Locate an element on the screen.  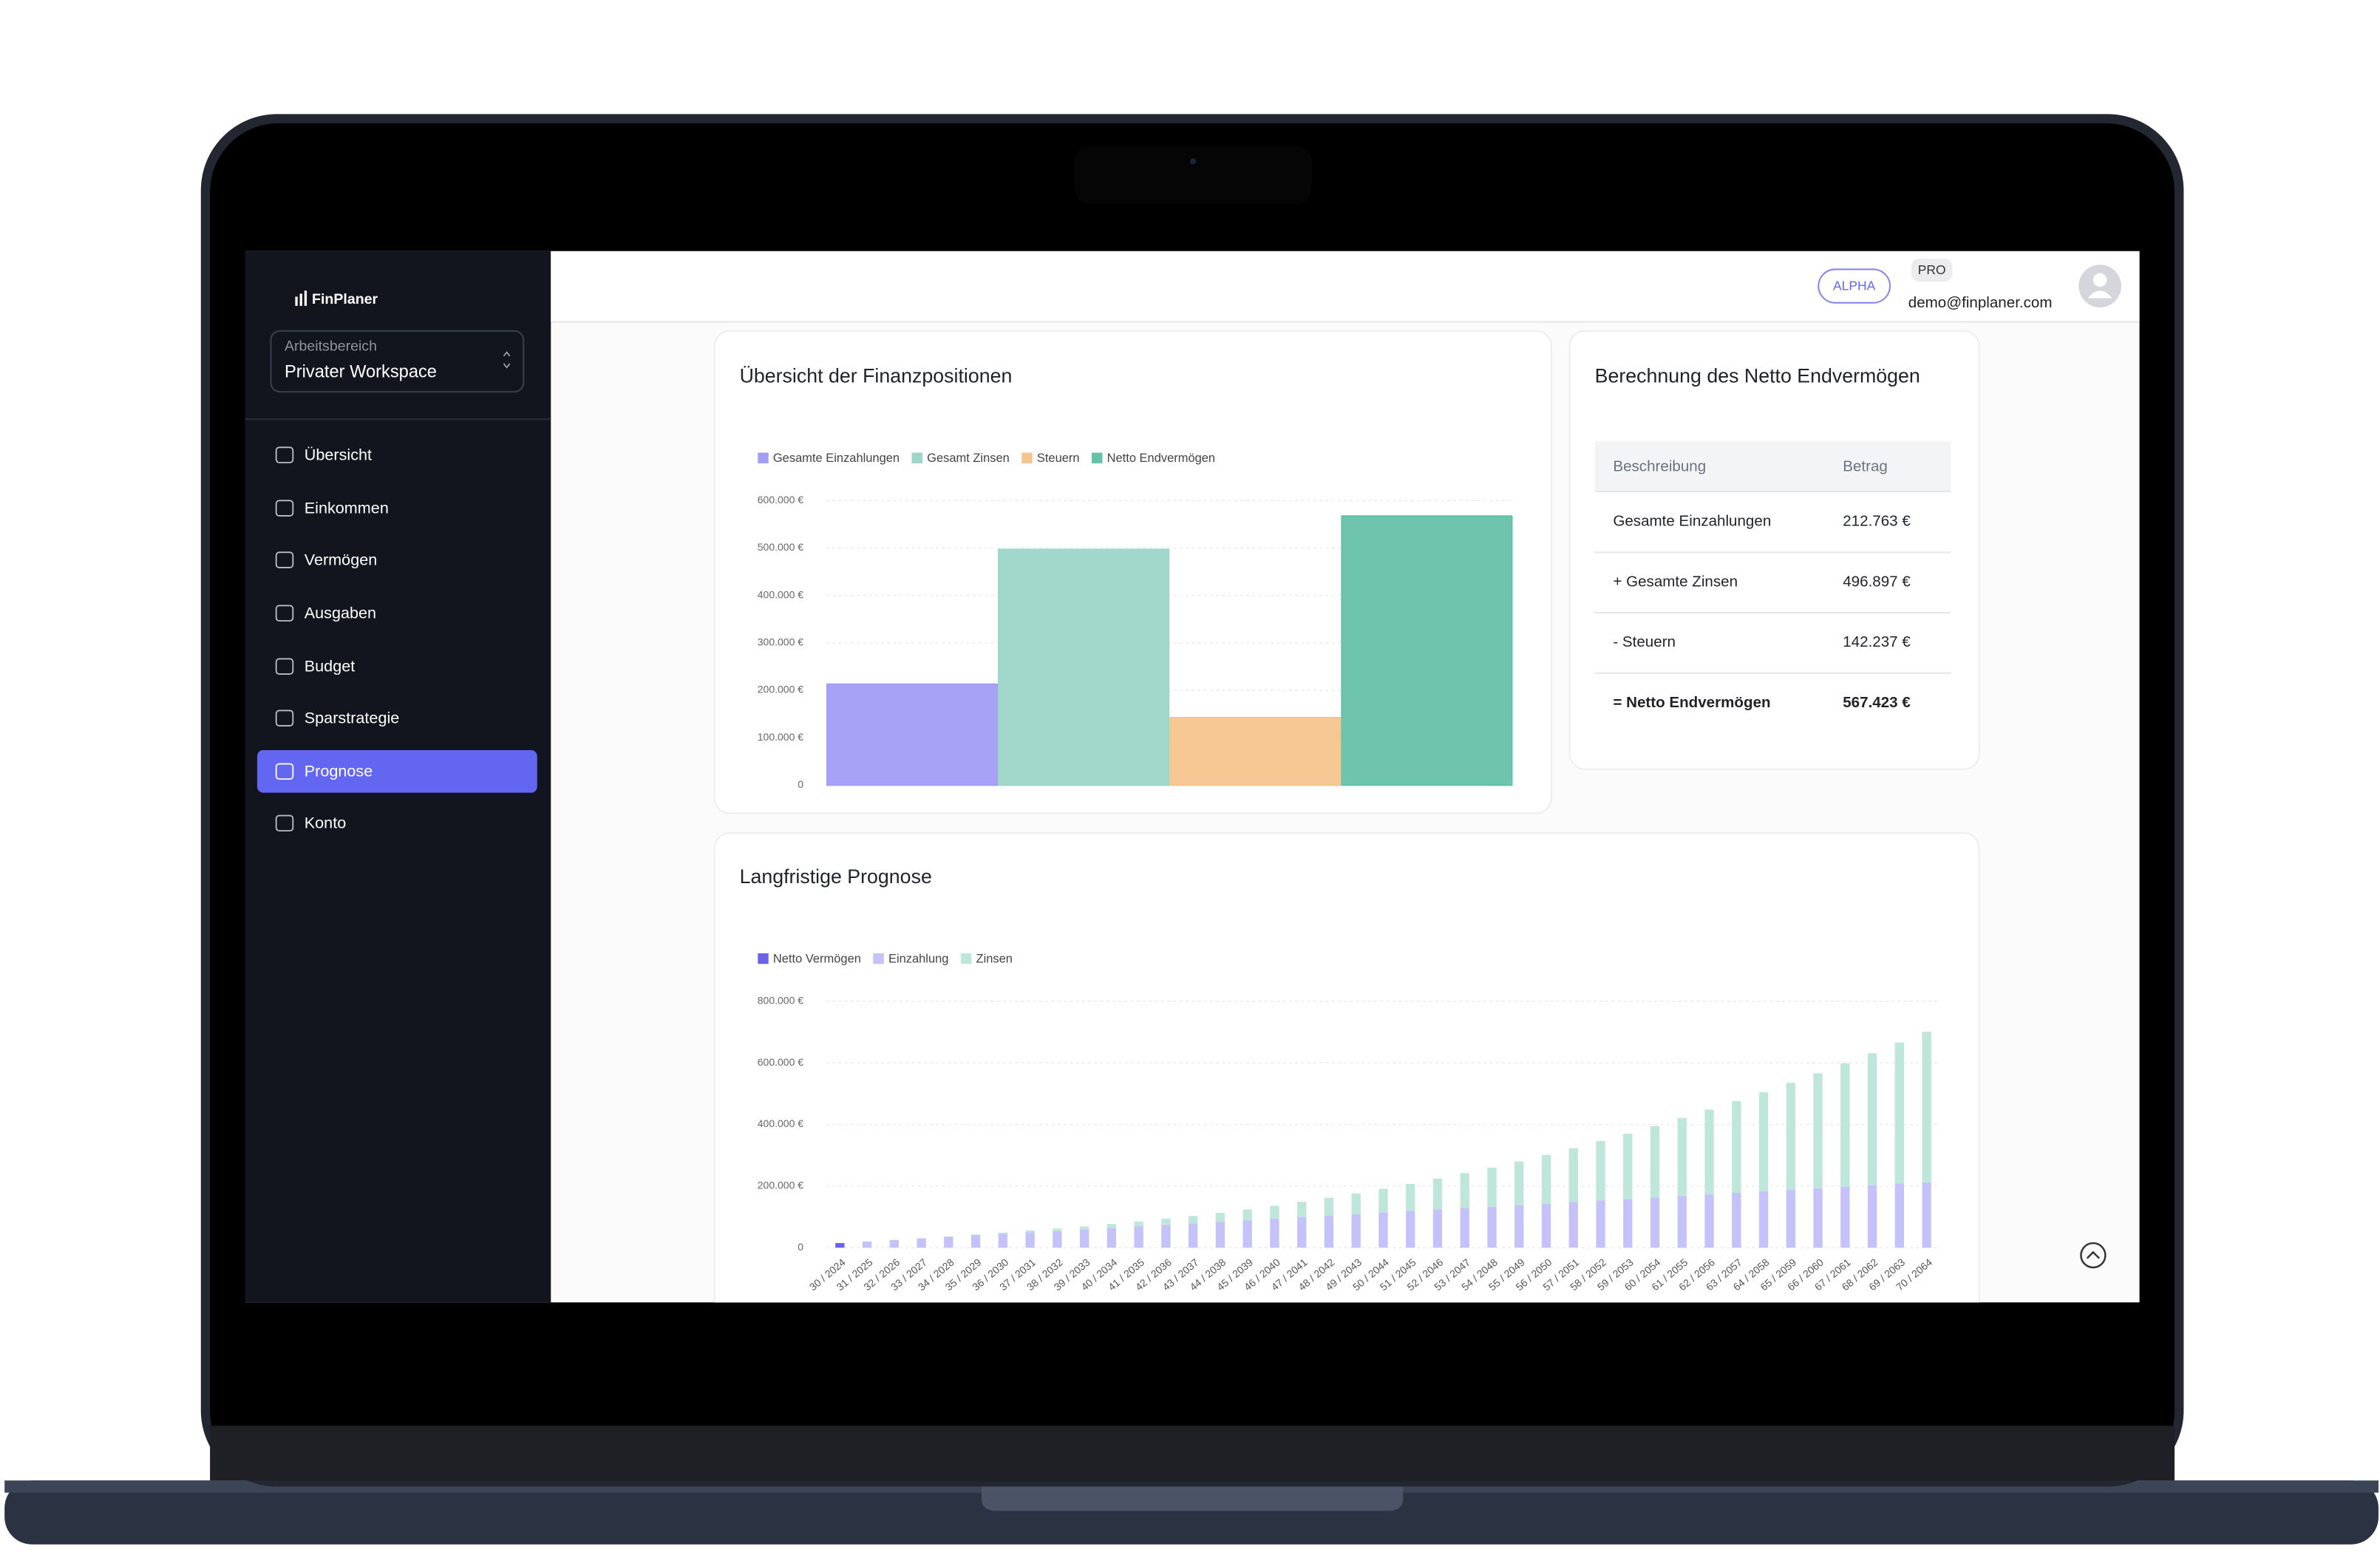
chart-title: Langfristige Prognose is located at coordinates (836, 876).